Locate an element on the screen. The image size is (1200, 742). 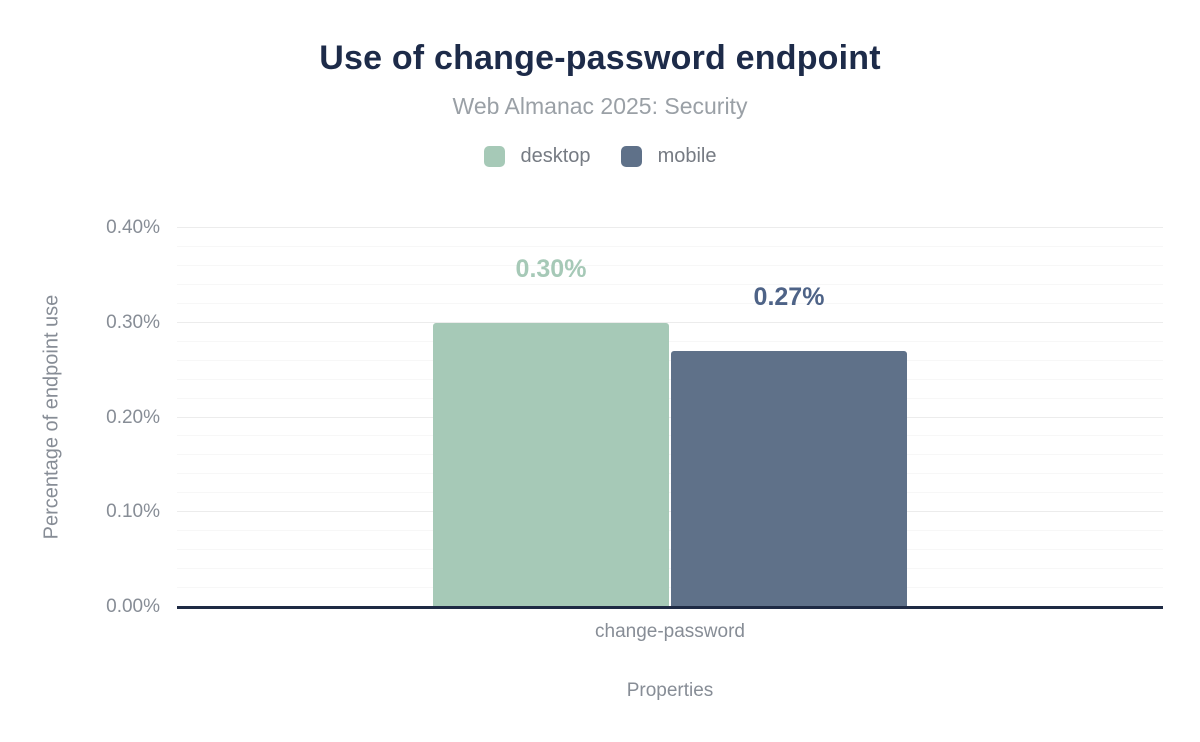
x-axis-baseline is located at coordinates (670, 607).